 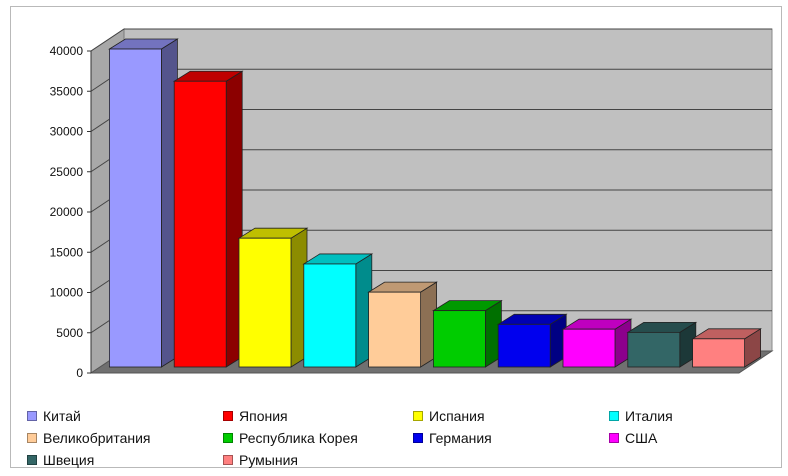 I want to click on y-tick-label: 30000, so click(x=67, y=132).